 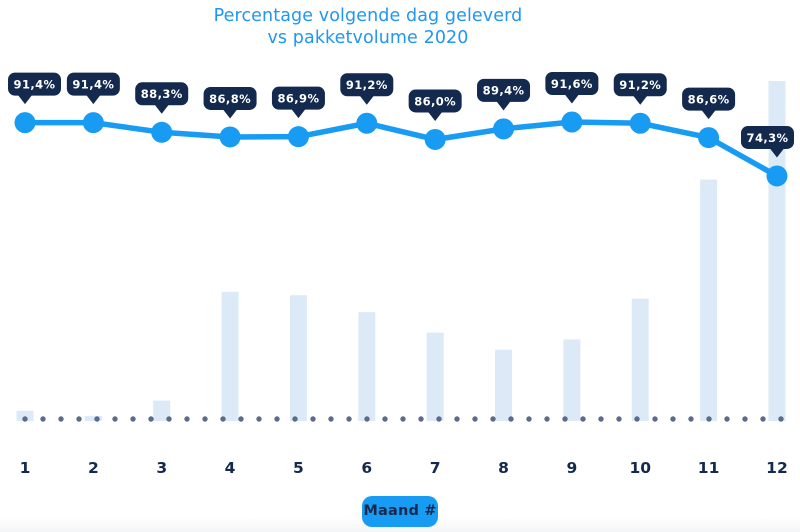 I want to click on x-axis-label: 5, so click(x=298, y=468).